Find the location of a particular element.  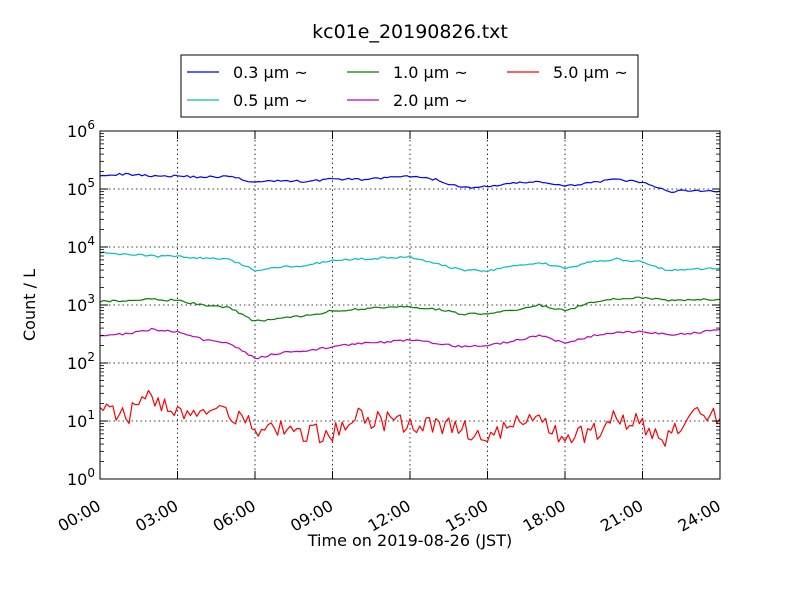

legend-label: 2.0 μm ~ is located at coordinates (430, 100).